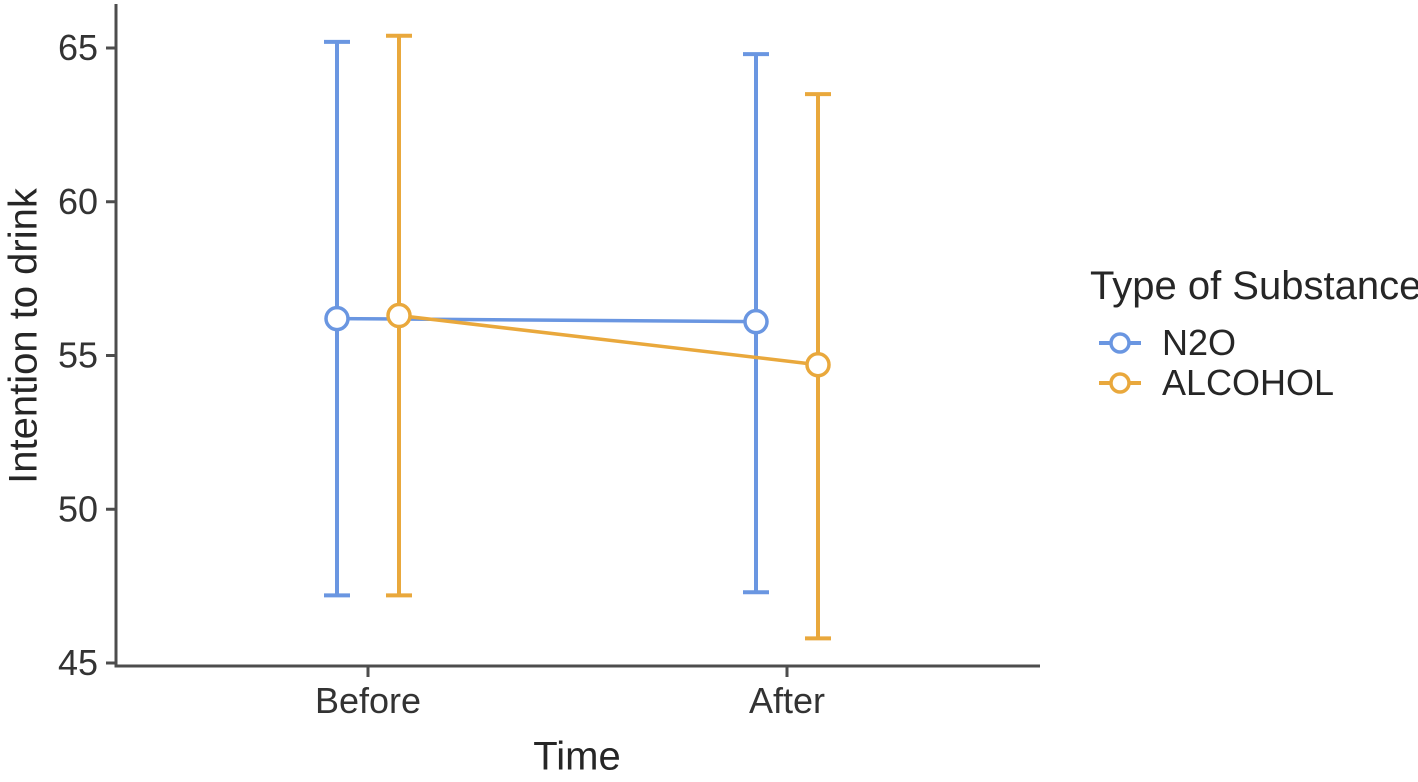 The width and height of the screenshot is (1418, 782). I want to click on y-tick-label: 60, so click(78, 201).